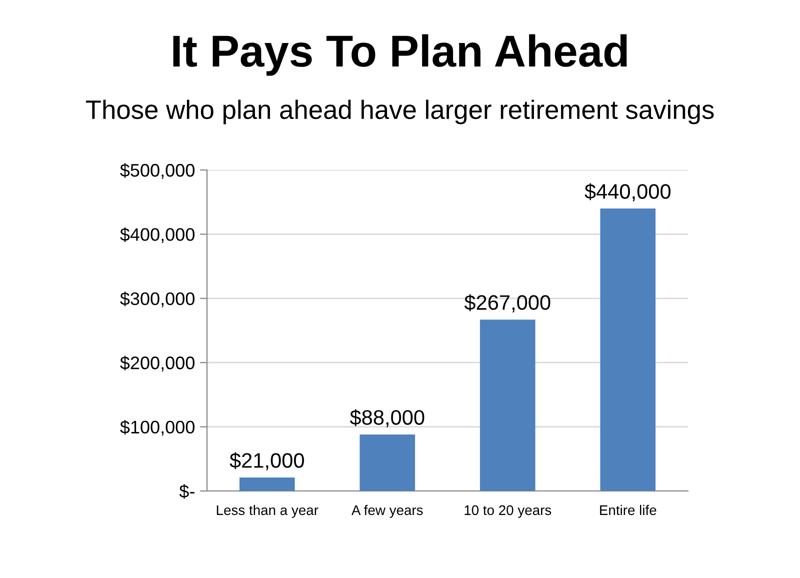  What do you see at coordinates (157, 428) in the screenshot?
I see `y-tick-label: $100,000` at bounding box center [157, 428].